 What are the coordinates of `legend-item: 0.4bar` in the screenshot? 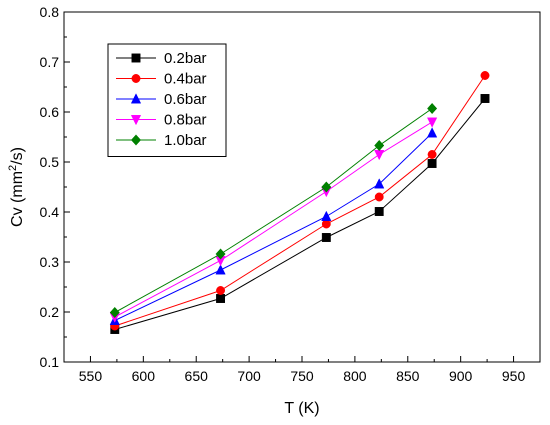 It's located at (161, 79).